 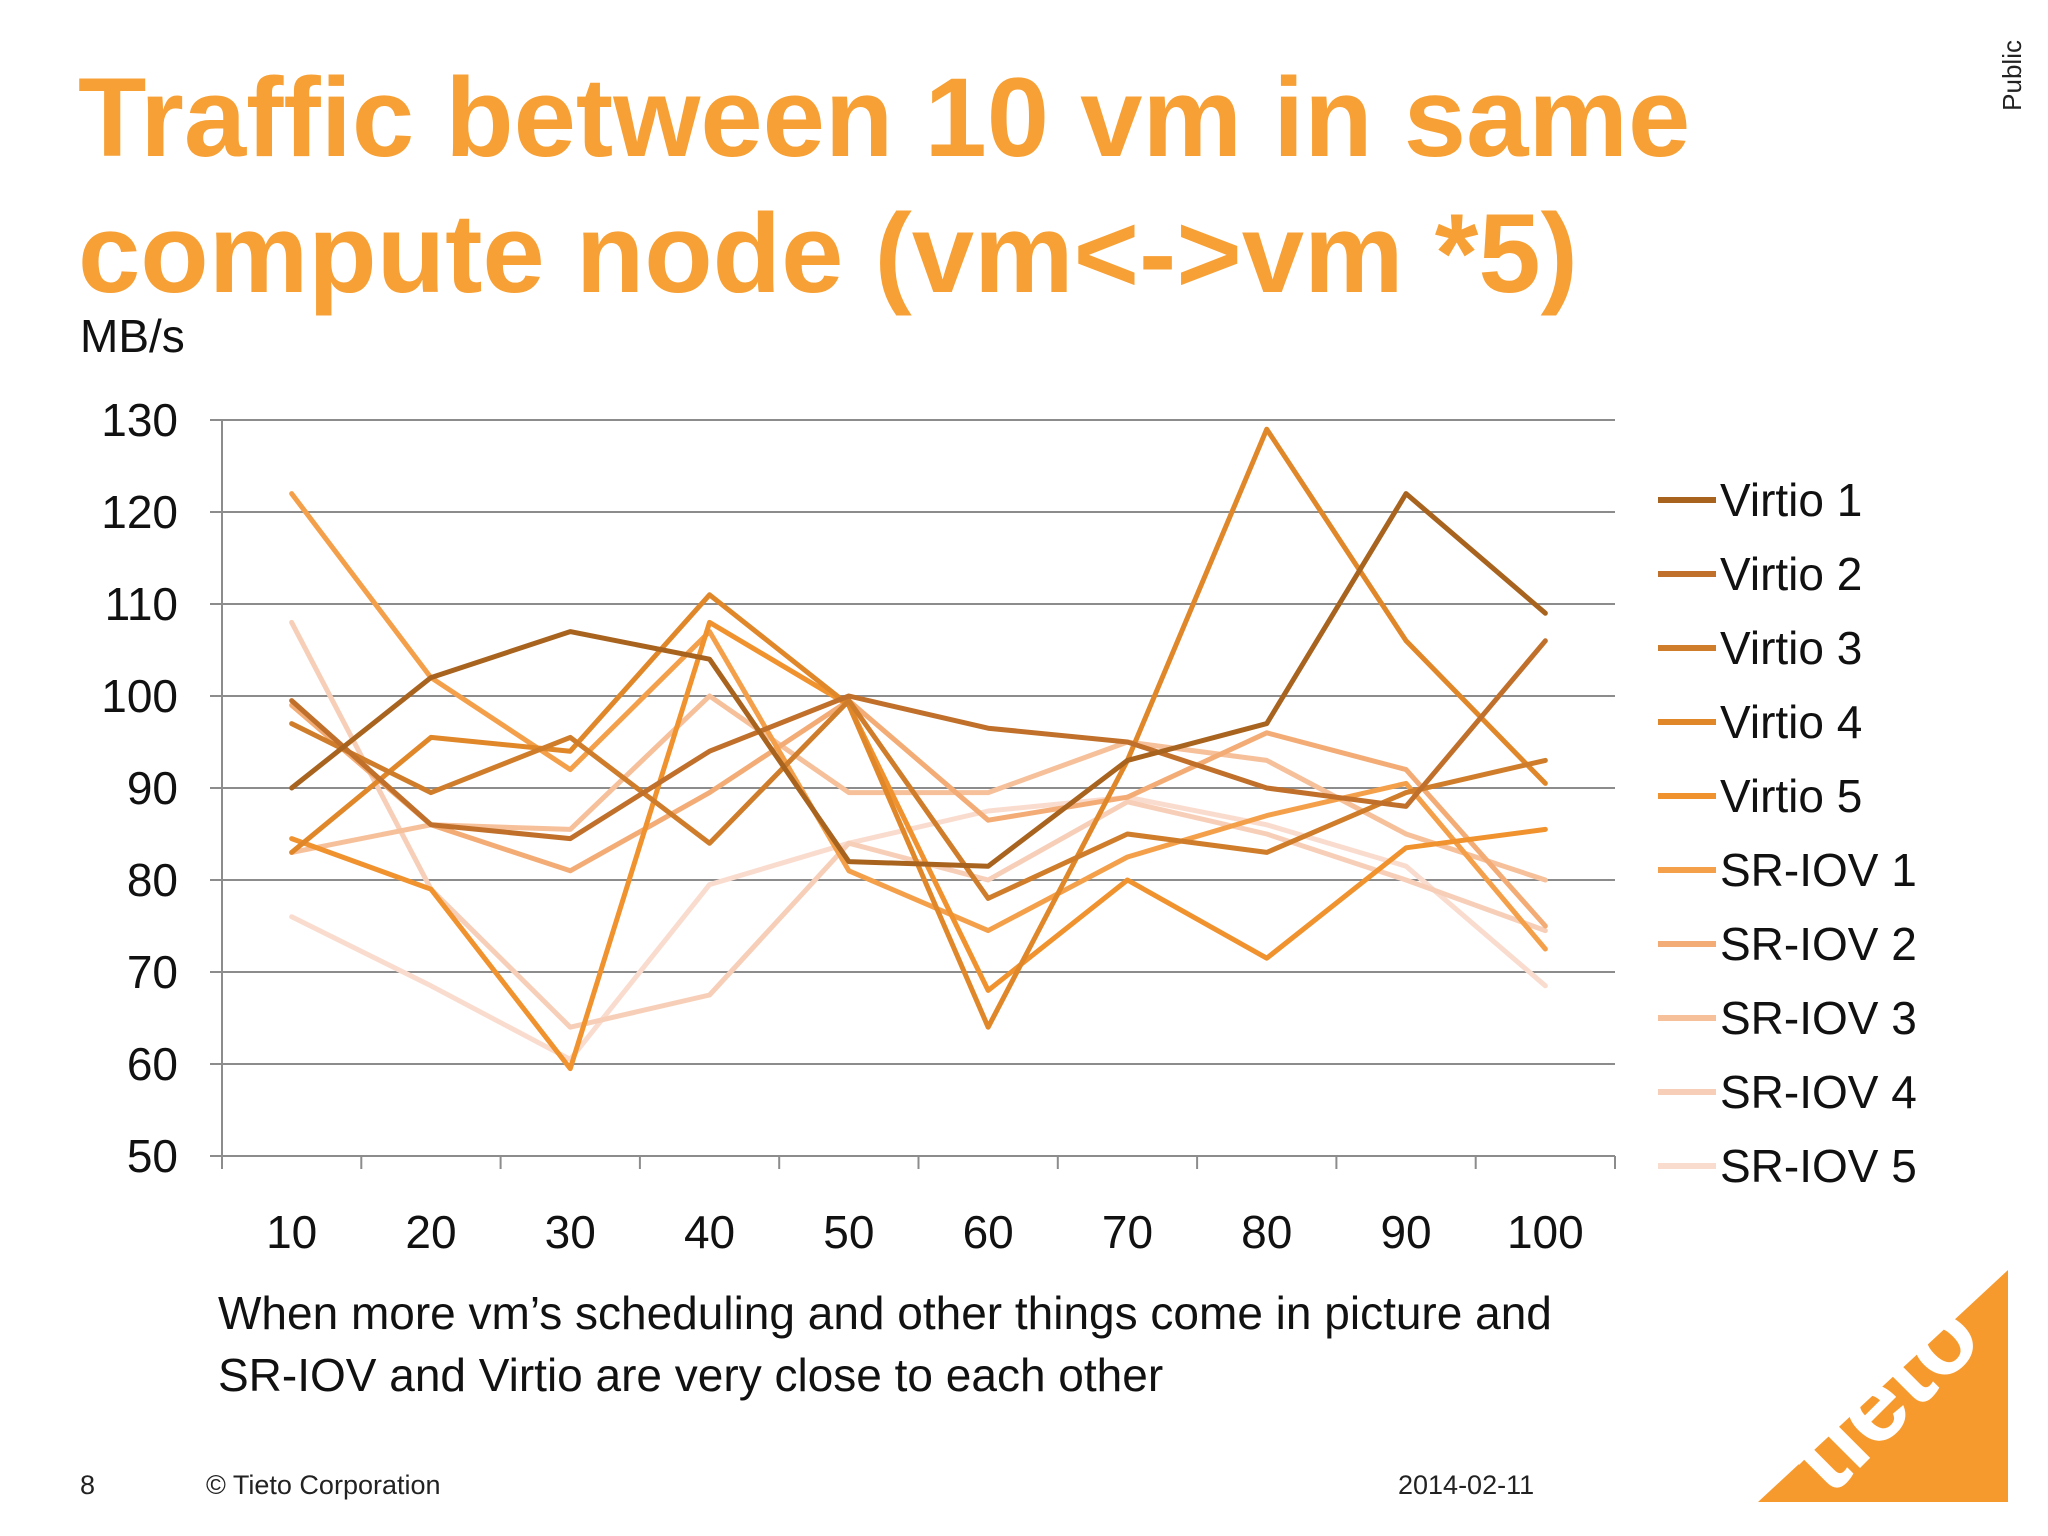 What do you see at coordinates (884, 117) in the screenshot?
I see `slide-title-line-1: Traffic between 10 vm in same` at bounding box center [884, 117].